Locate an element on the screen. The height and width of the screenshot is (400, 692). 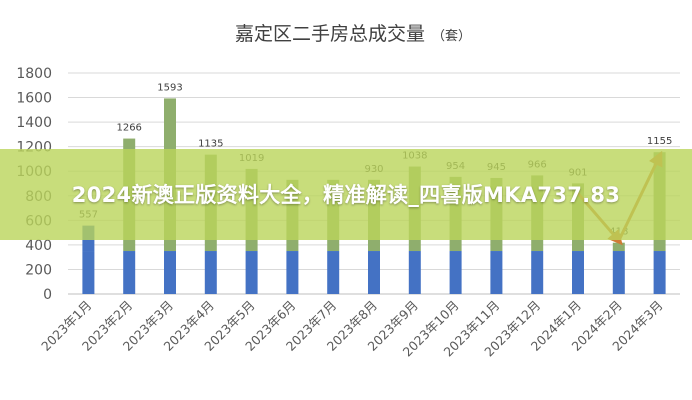
y-tick-label: 1800 is located at coordinates (34, 74).